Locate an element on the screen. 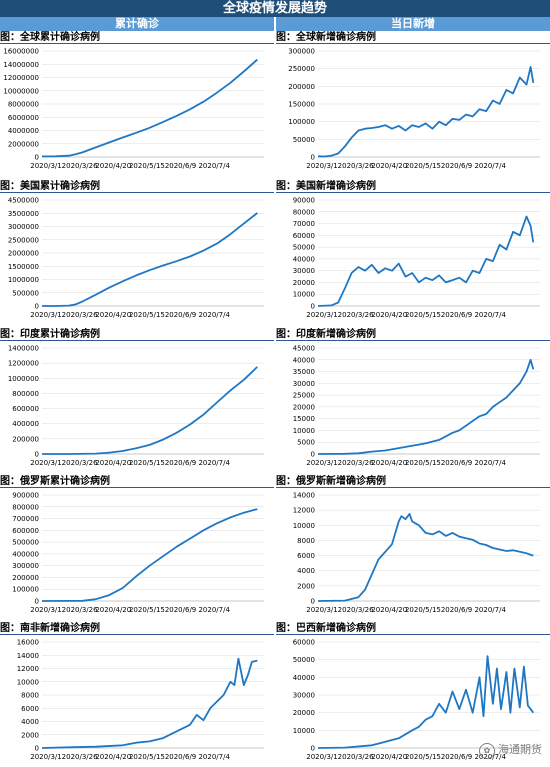 The image size is (550, 767). y-tick-label: 25000 is located at coordinates (304, 396).